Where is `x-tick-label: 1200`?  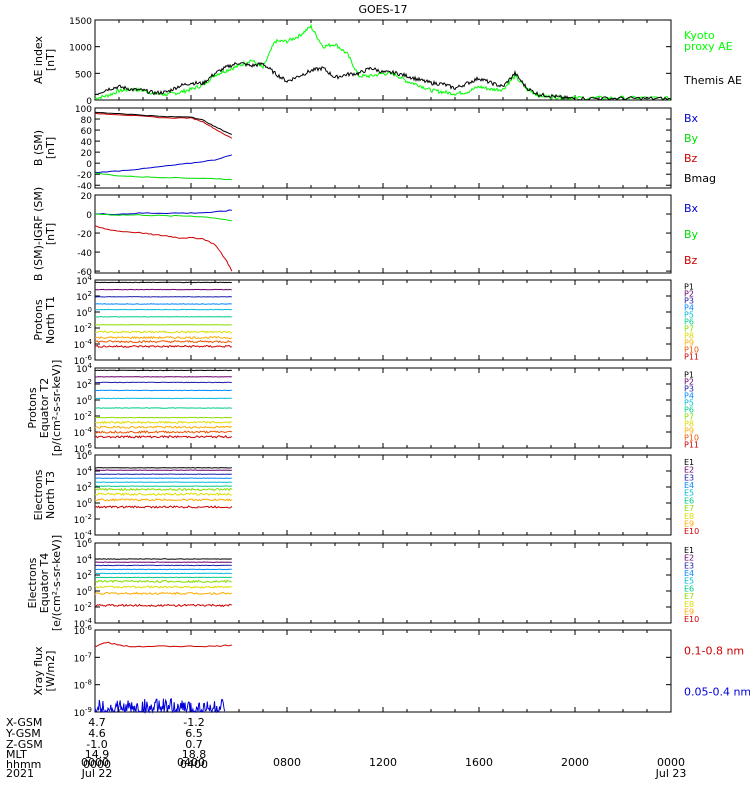 x-tick-label: 1200 is located at coordinates (383, 762).